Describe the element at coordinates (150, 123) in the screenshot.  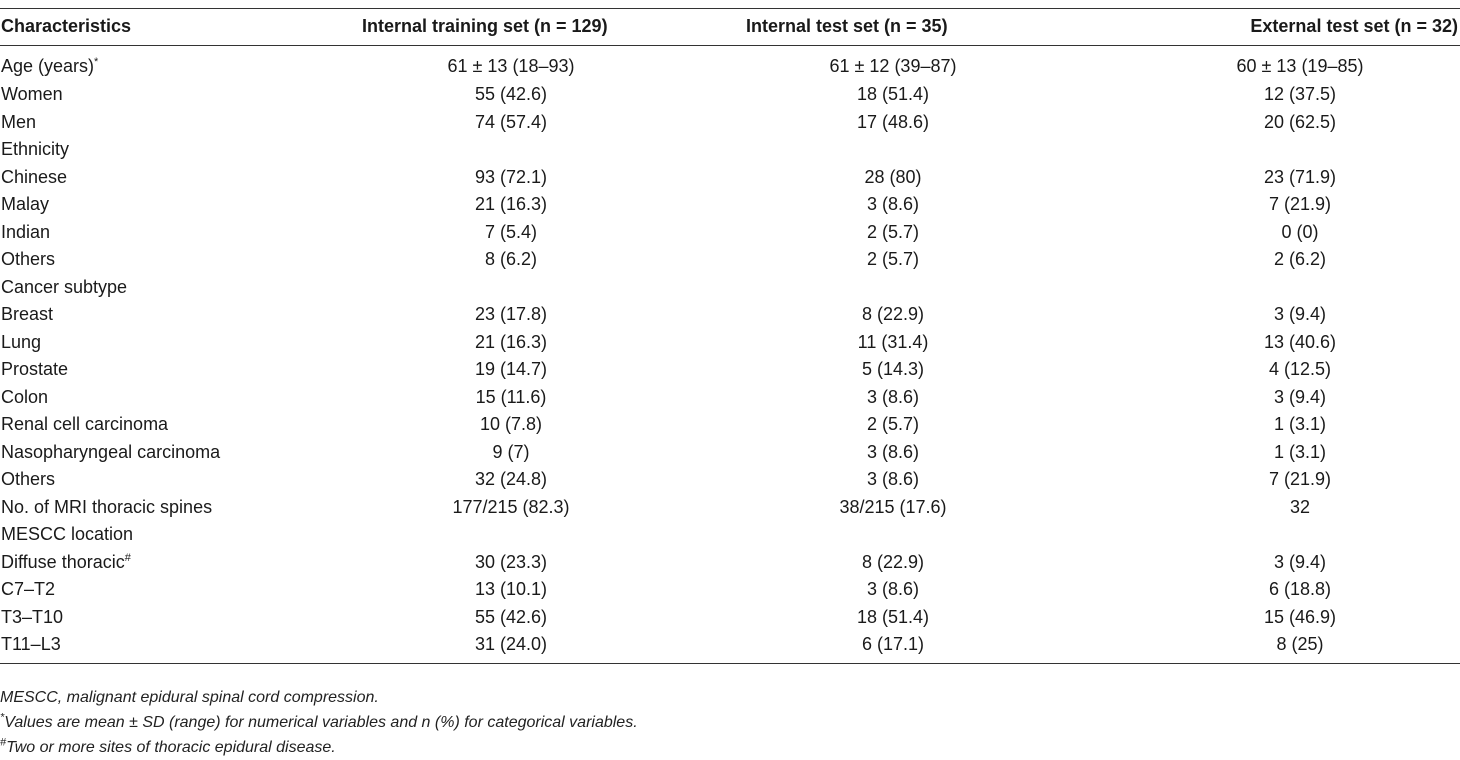
I see `row-label-cell: Men` at that location.